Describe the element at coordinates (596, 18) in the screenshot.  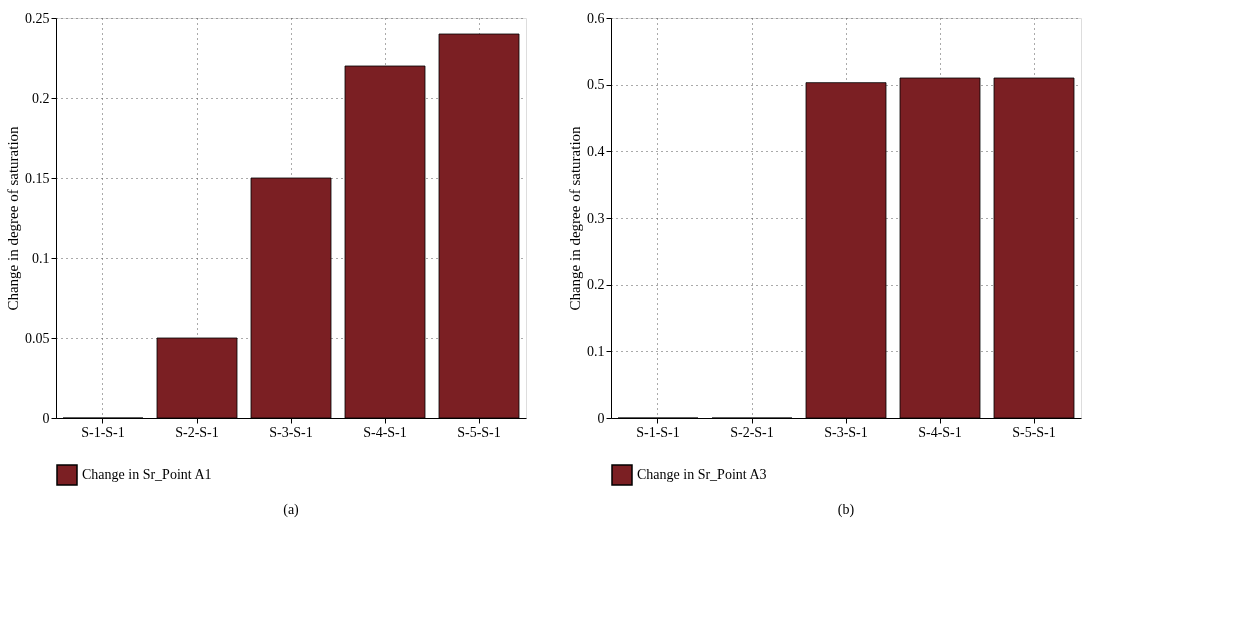
I see `y-tick-label: 0.6` at that location.